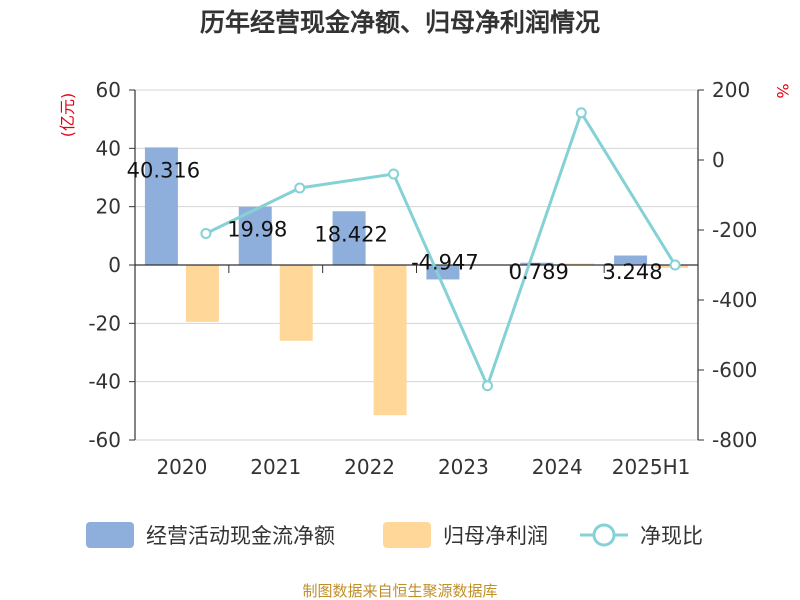 This screenshot has height=600, width=800. Describe the element at coordinates (108, 148) in the screenshot. I see `left-tick-label: 40` at that location.